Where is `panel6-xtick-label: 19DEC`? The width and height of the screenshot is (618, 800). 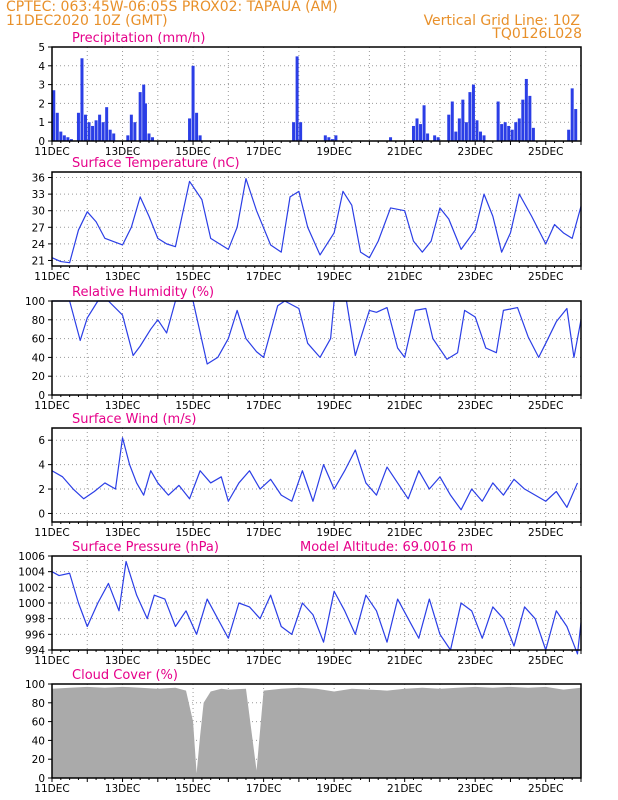 panel6-xtick-label: 19DEC is located at coordinates (333, 789).